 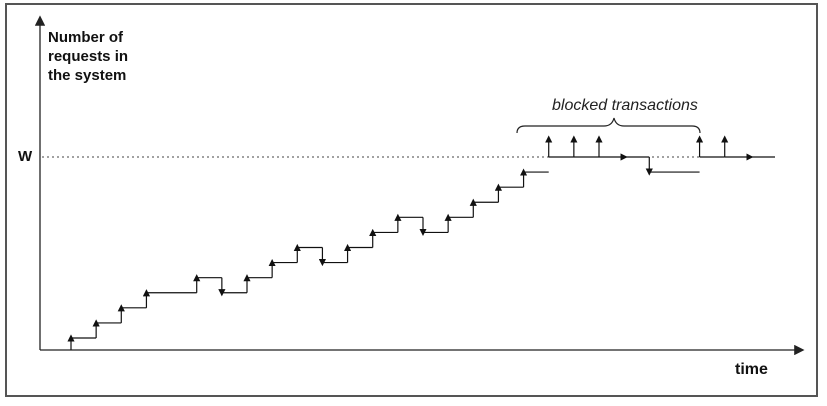 I want to click on x-axis-label: time, so click(x=751, y=369).